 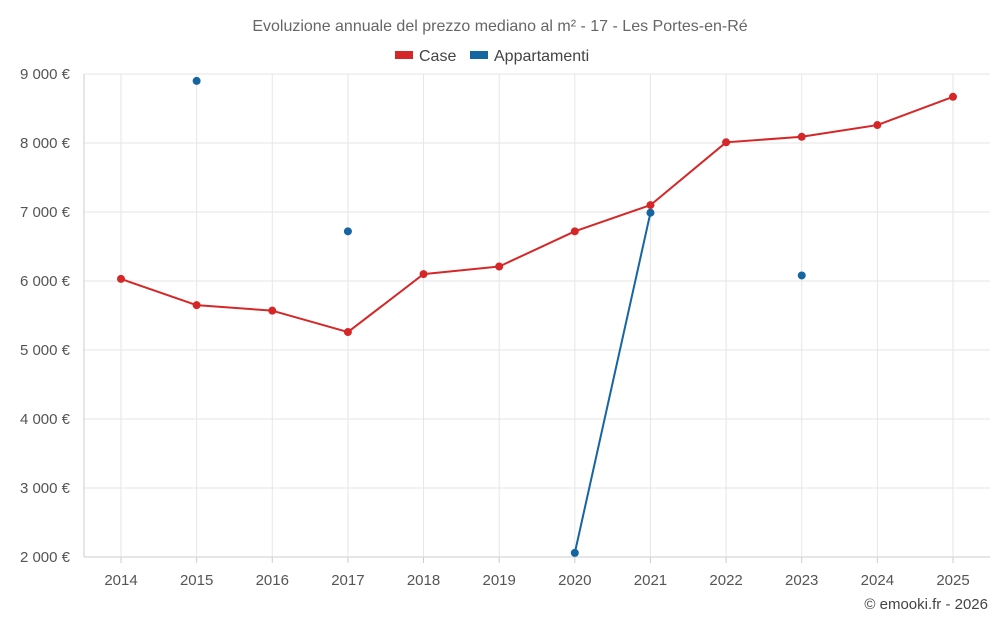 I want to click on x-tick-label: 2022, so click(x=725, y=580).